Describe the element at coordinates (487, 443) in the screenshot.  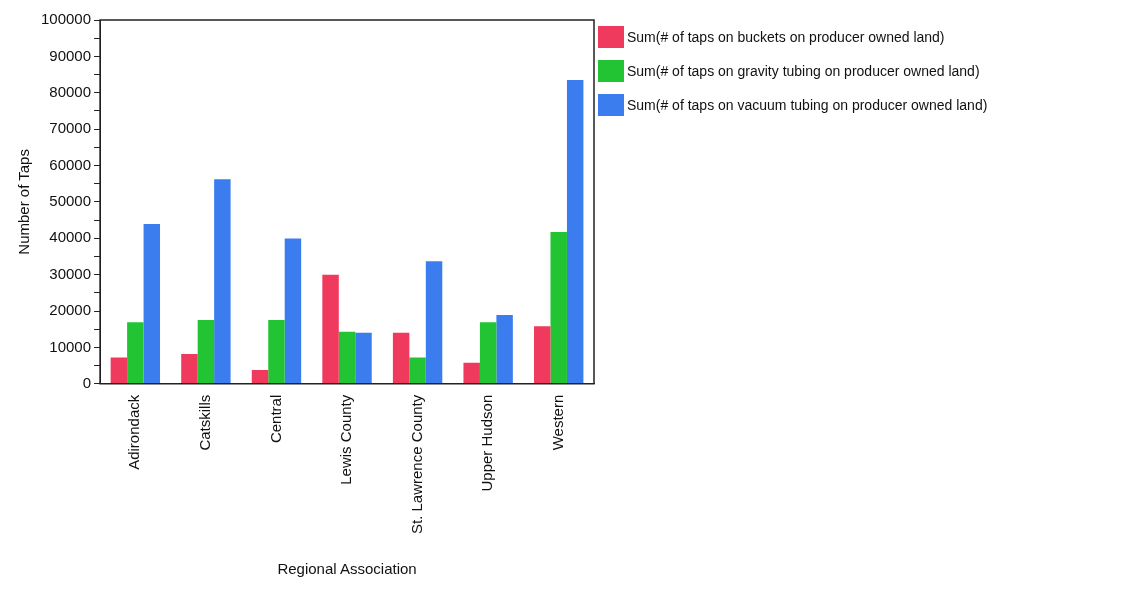
I see `x-tick-label: Upper Hudson` at that location.